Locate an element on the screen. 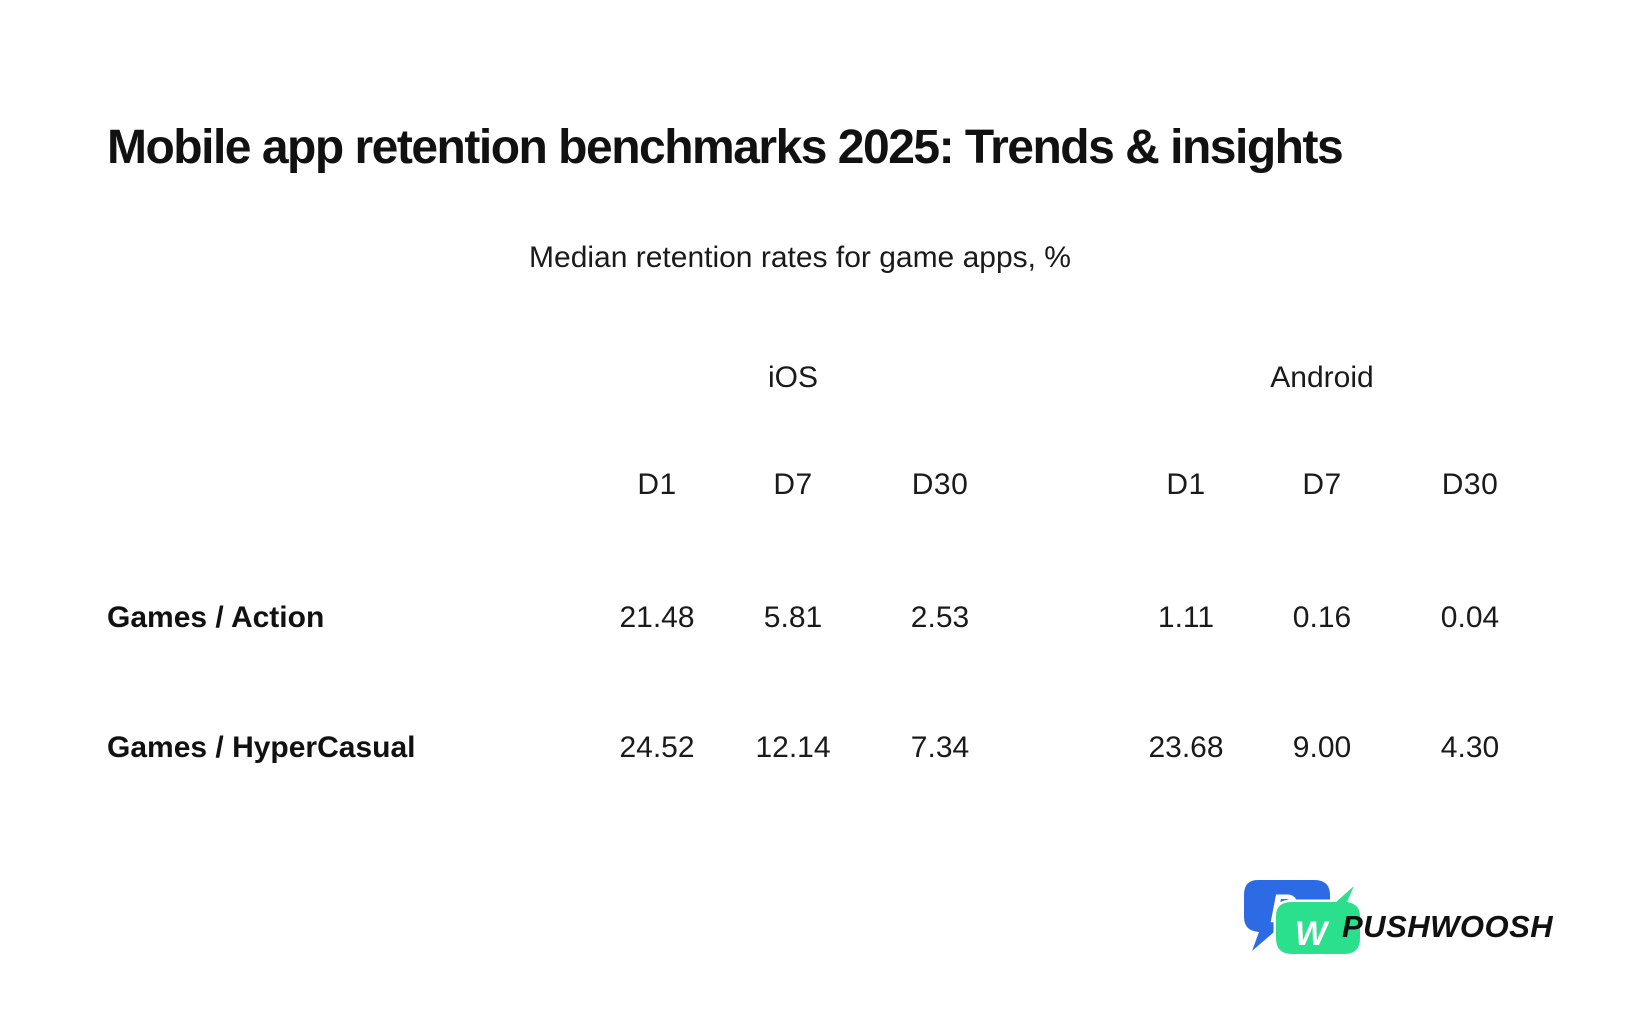 Image resolution: width=1628 pixels, height=1030 pixels. column-header-android-d1: D1 is located at coordinates (1186, 484).